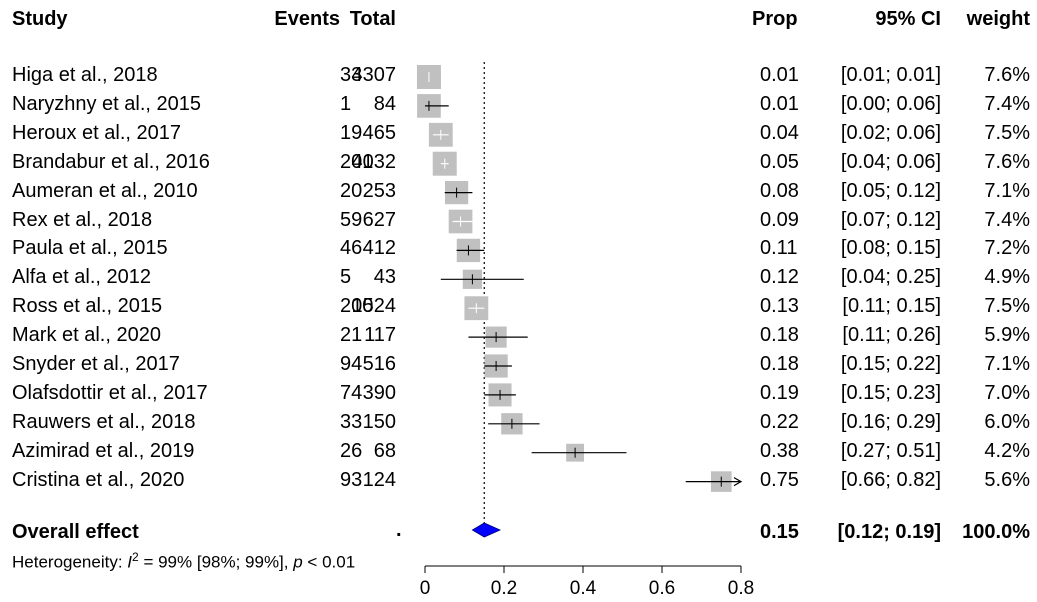  What do you see at coordinates (738, 482) in the screenshot?
I see `study-ci-arrow` at bounding box center [738, 482].